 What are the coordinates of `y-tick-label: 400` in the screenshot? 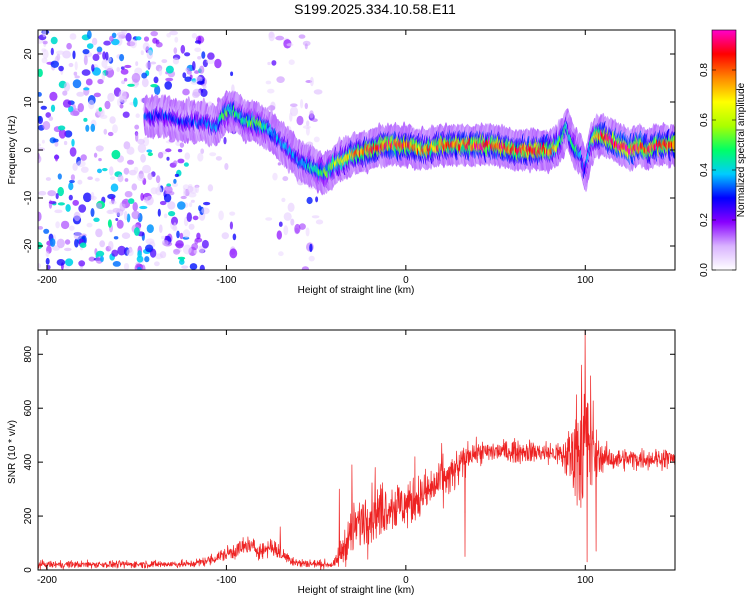 It's located at (28, 461).